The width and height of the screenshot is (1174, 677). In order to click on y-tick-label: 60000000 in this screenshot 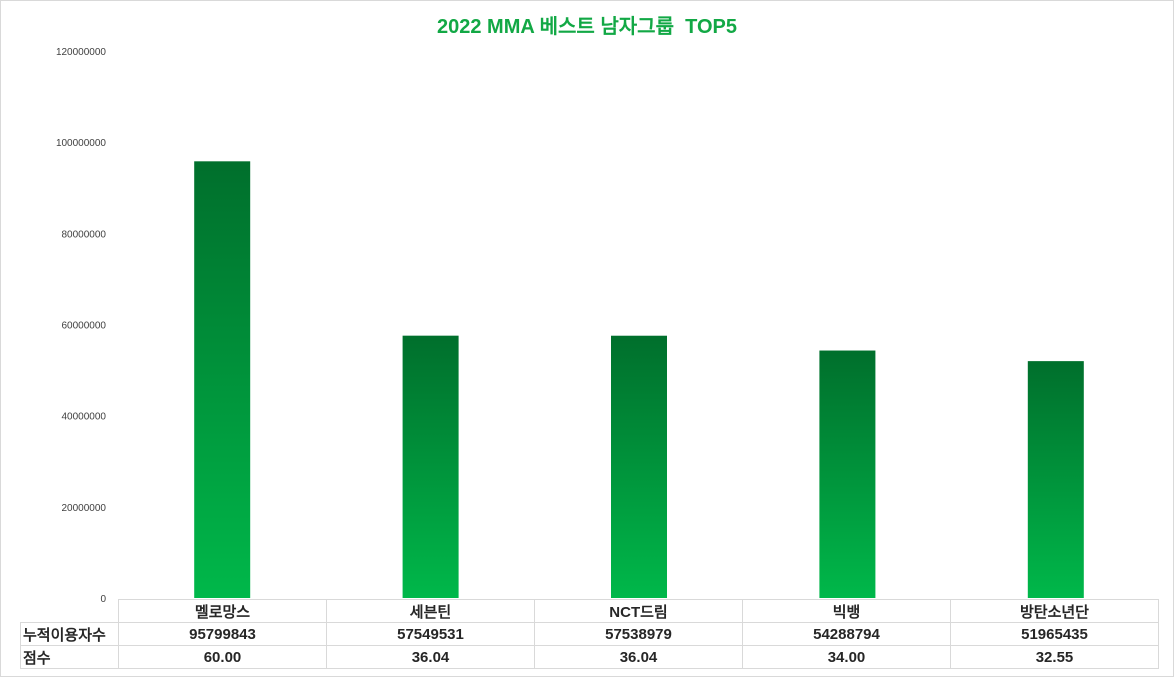, I will do `click(84, 326)`.